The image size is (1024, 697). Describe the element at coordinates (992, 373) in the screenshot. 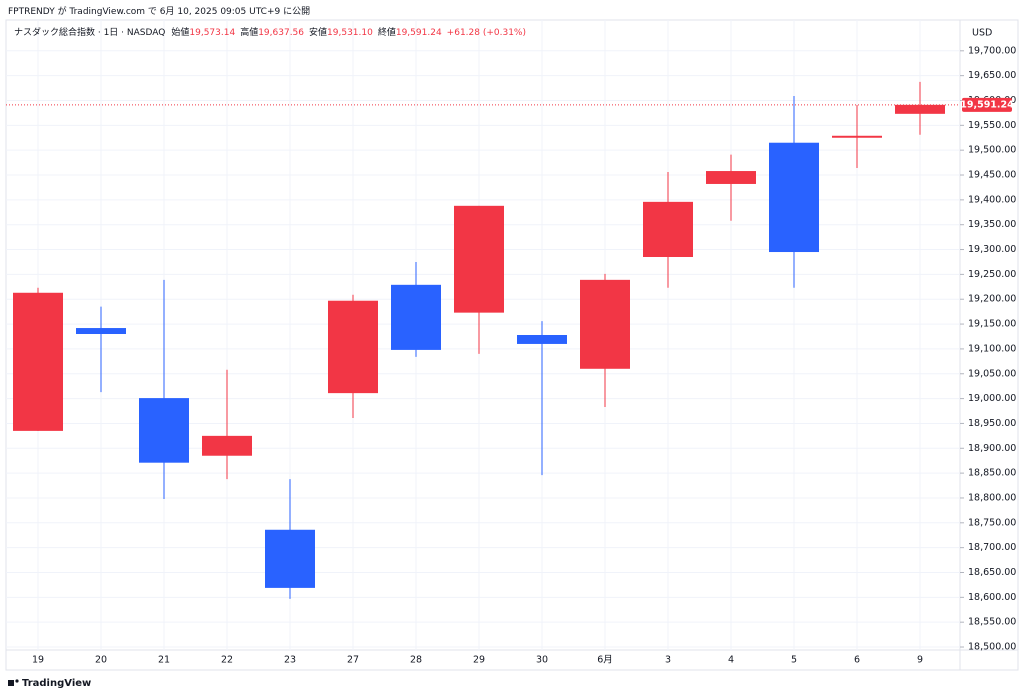

I see `y-tick-label: 19,050.00` at that location.